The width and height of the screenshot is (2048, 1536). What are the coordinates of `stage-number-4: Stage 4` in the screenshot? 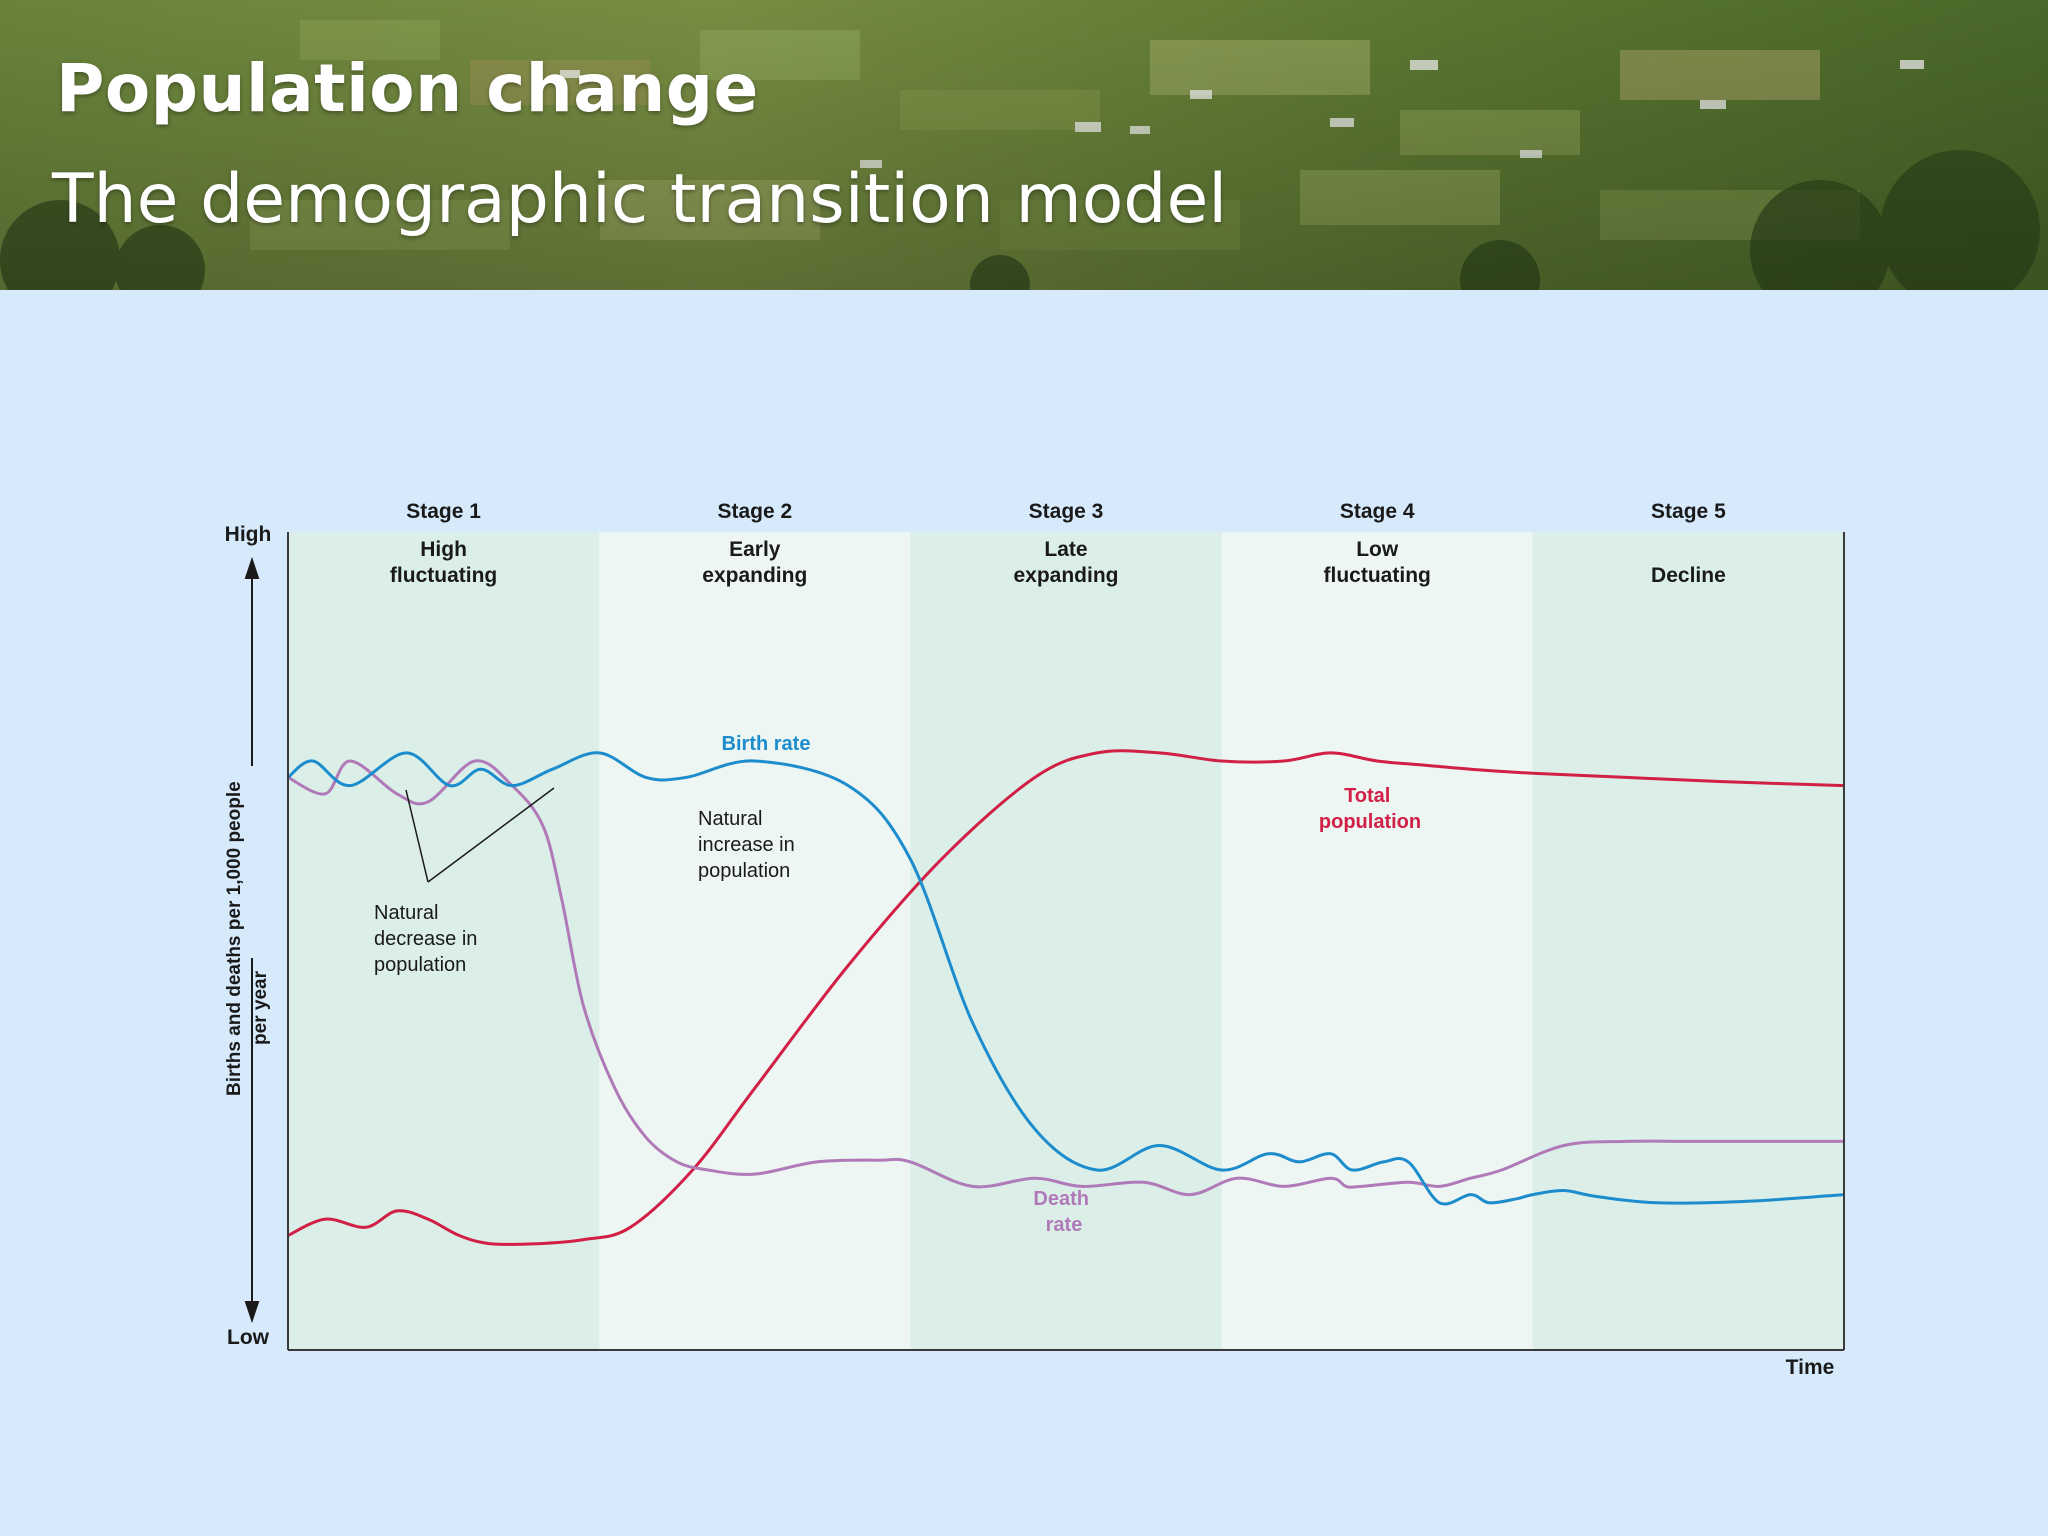 It's located at (1377, 511).